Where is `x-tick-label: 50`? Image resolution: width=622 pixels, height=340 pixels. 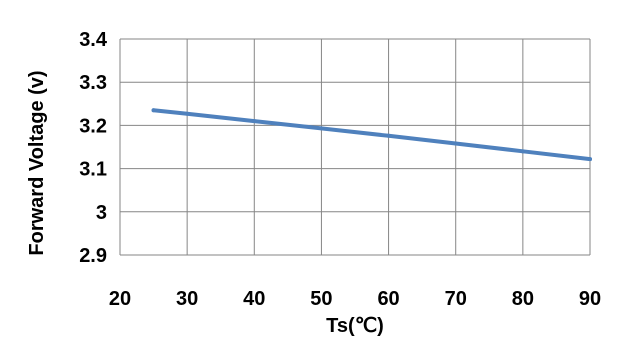
x-tick-label: 50 is located at coordinates (321, 299).